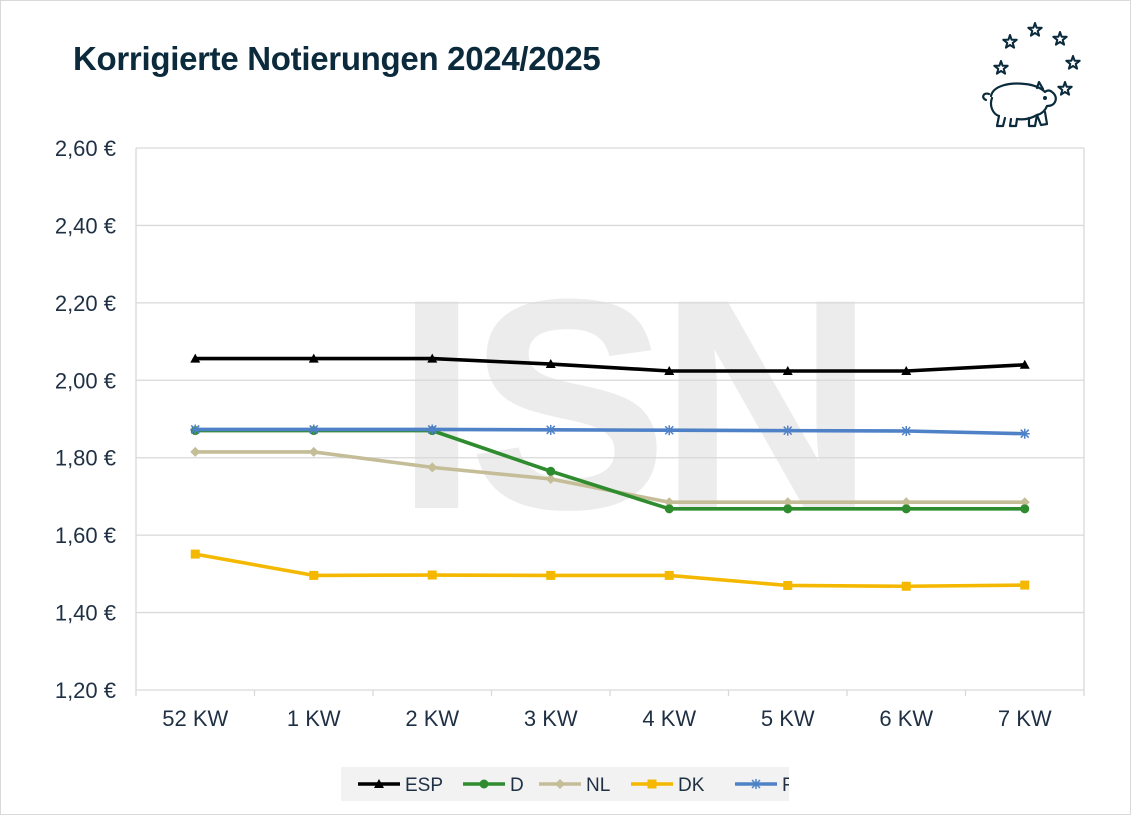  I want to click on legend-label-dk: DK, so click(691, 785).